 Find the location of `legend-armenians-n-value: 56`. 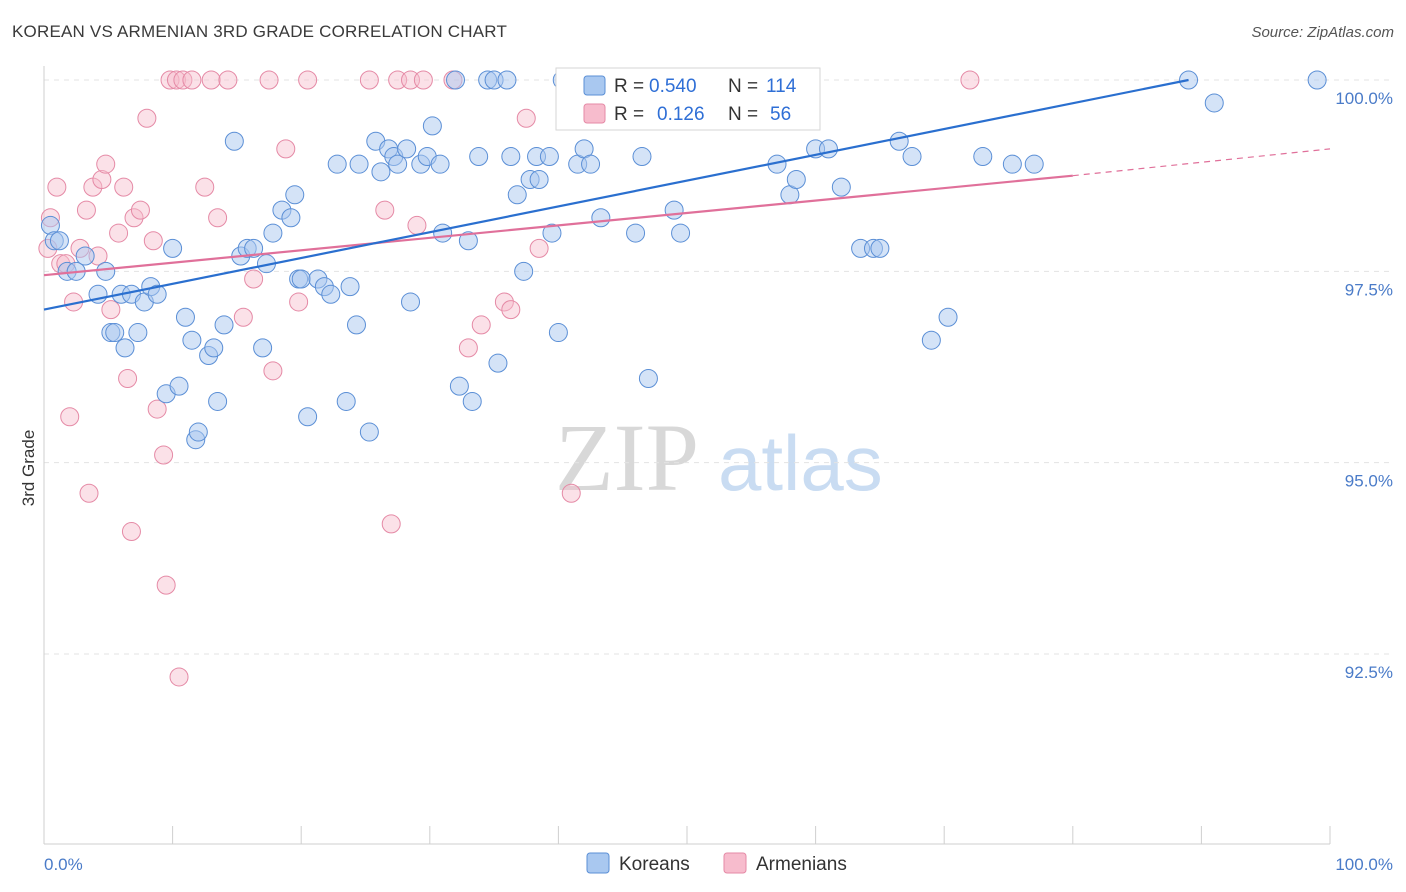

legend-armenians-n-value: 56 is located at coordinates (780, 114).